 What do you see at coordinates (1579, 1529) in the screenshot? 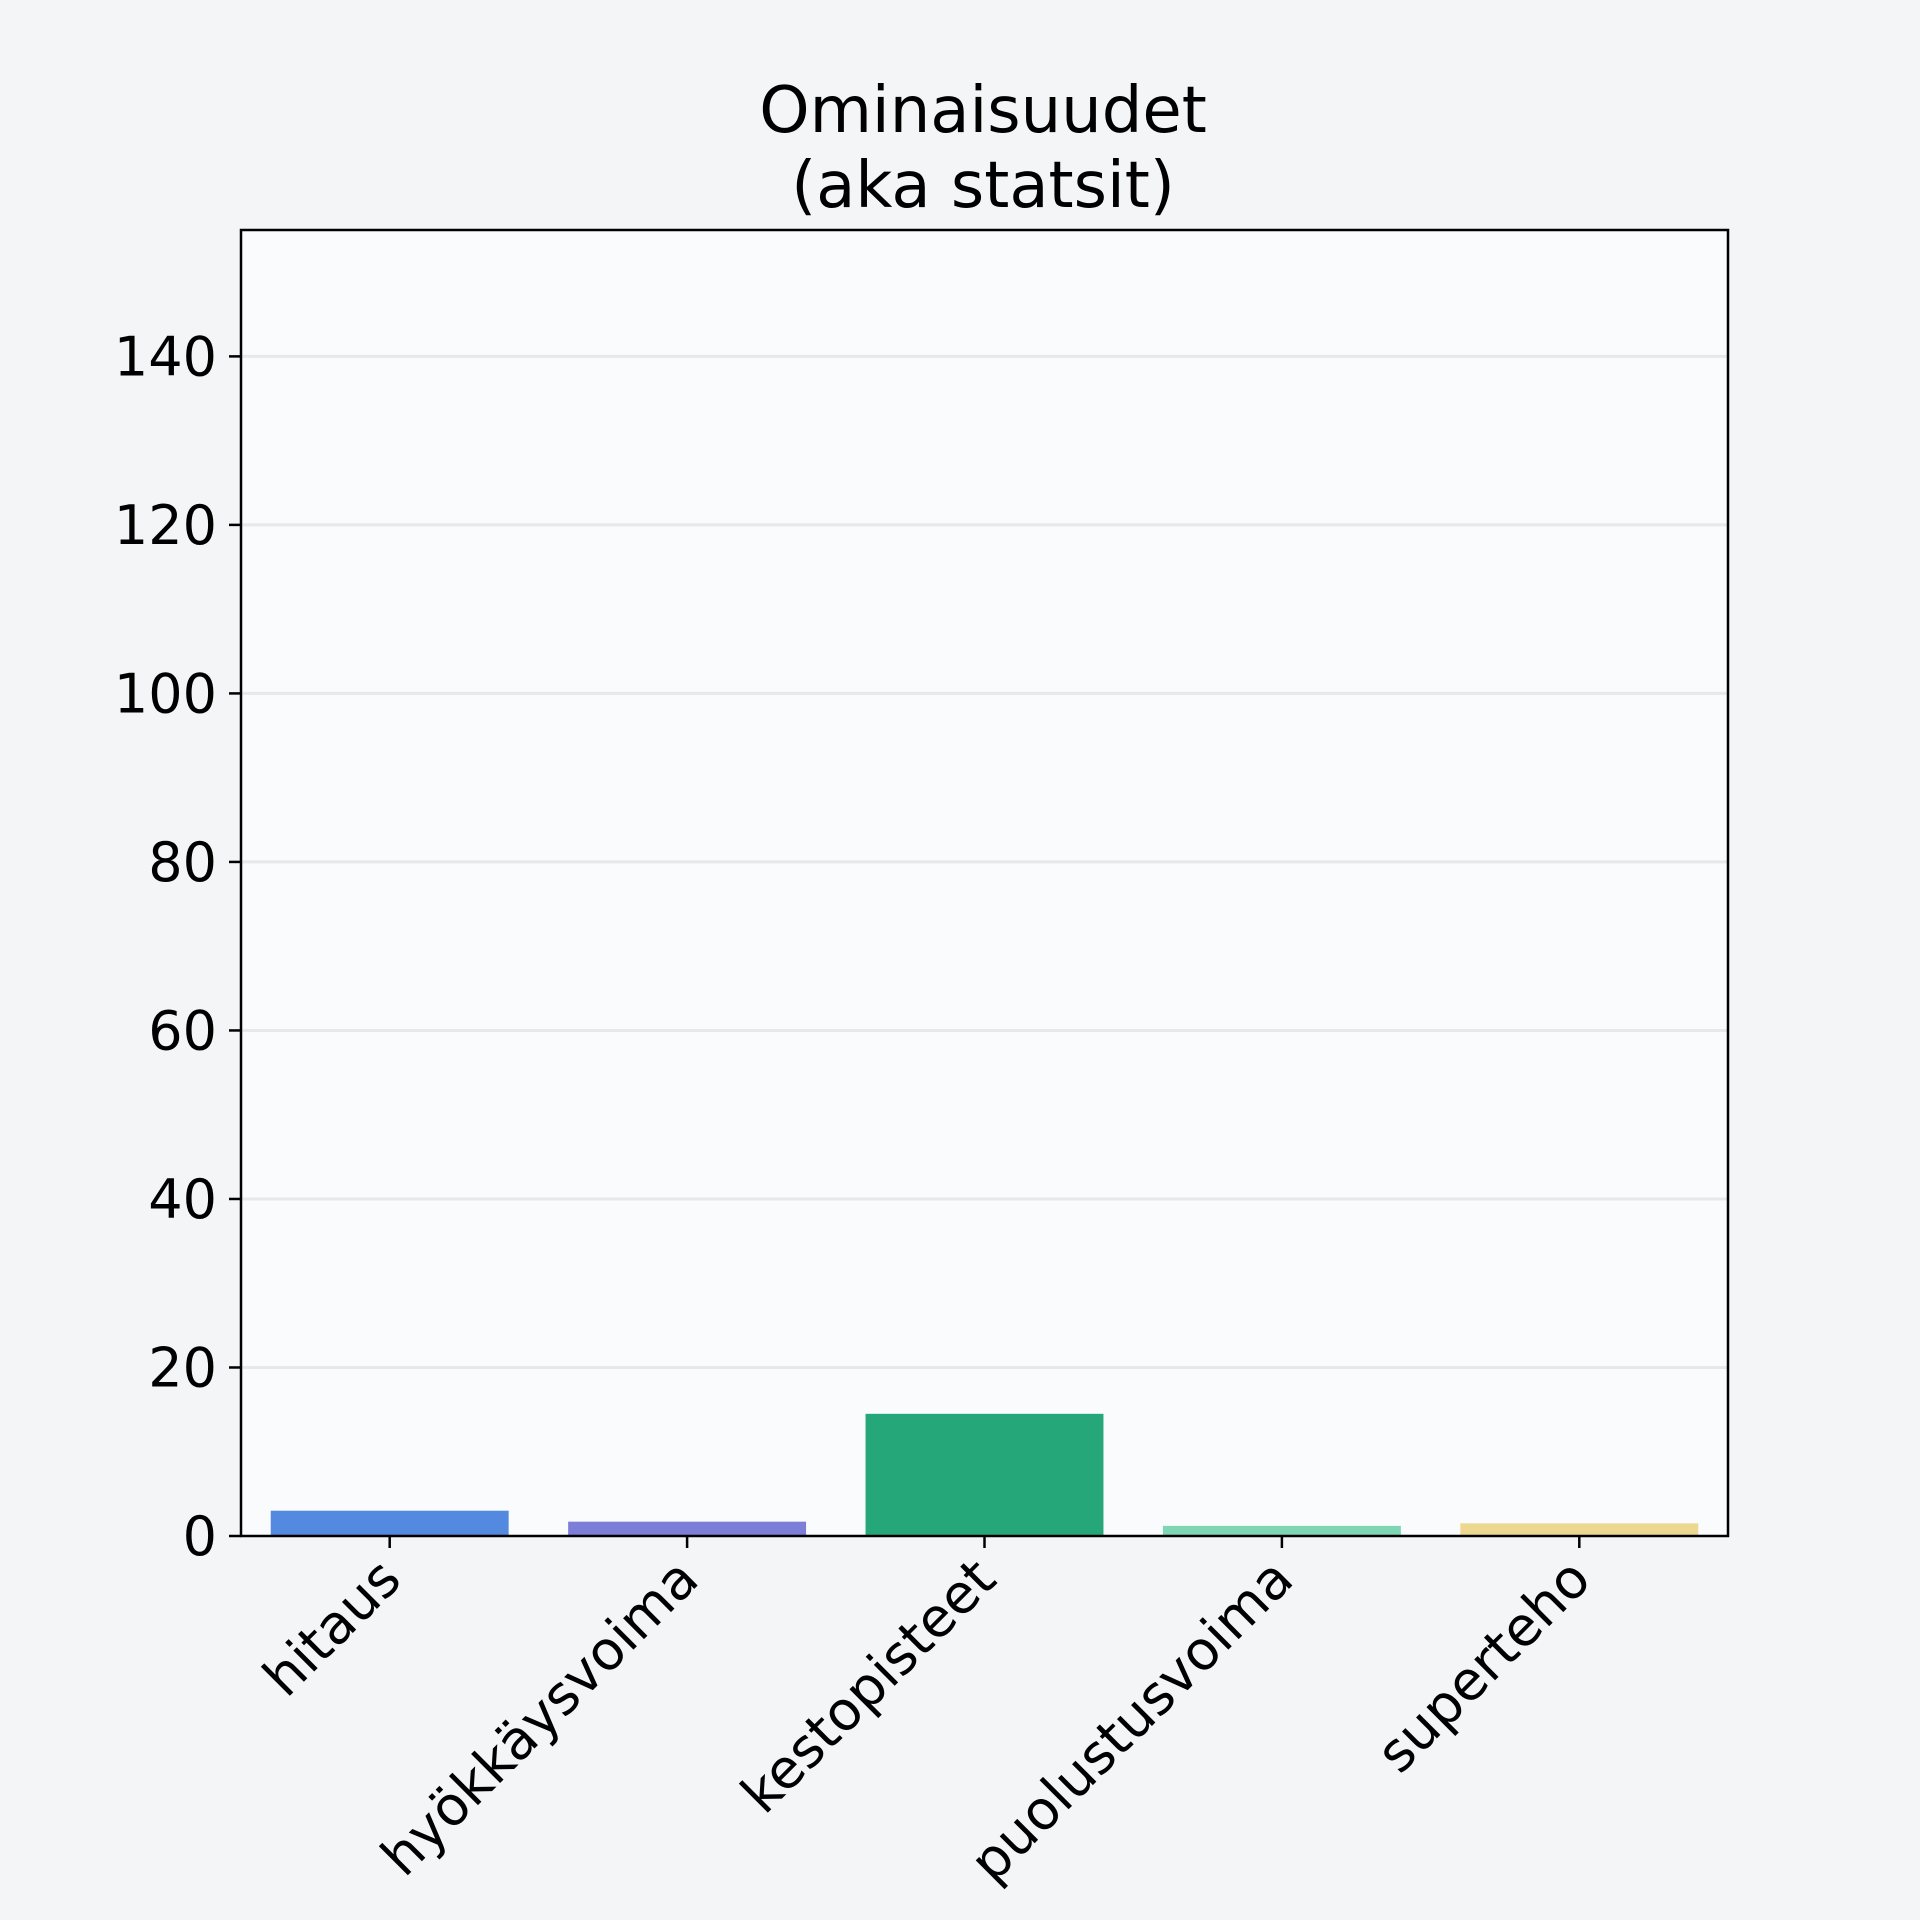
I see `bar-superteho` at bounding box center [1579, 1529].